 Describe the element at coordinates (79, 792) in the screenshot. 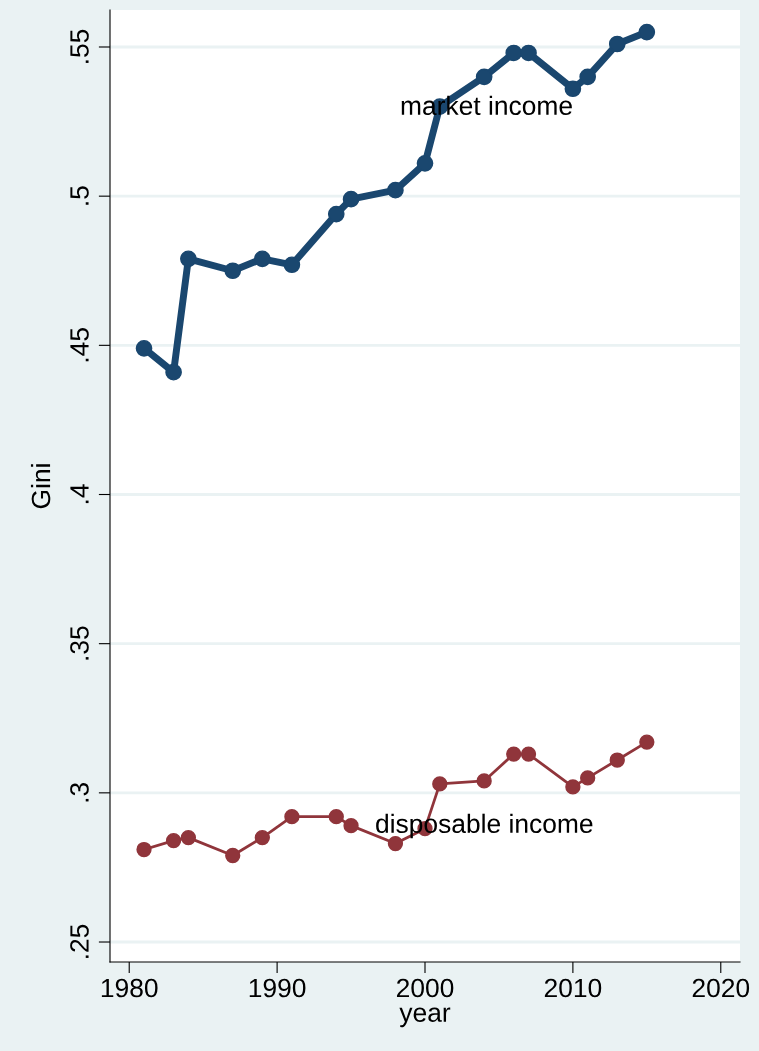

I see `y-tick-label: .3` at that location.